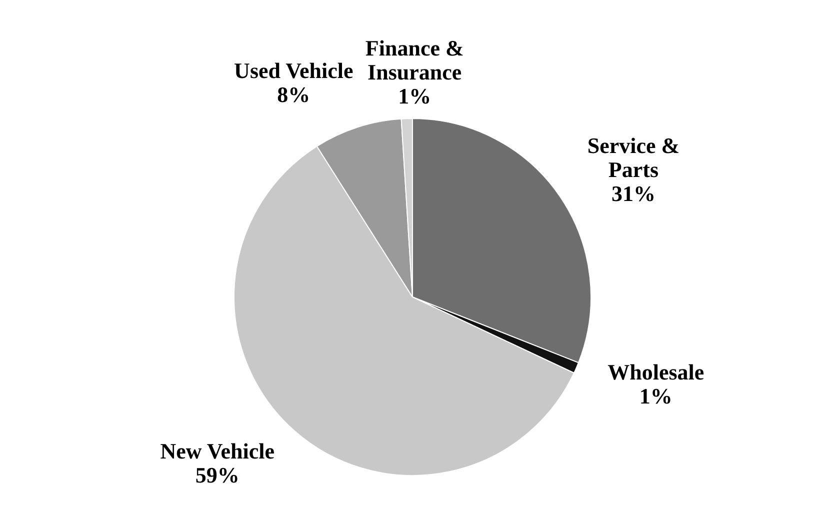 The width and height of the screenshot is (825, 524). I want to click on slice-label: New Vehicle, so click(217, 451).